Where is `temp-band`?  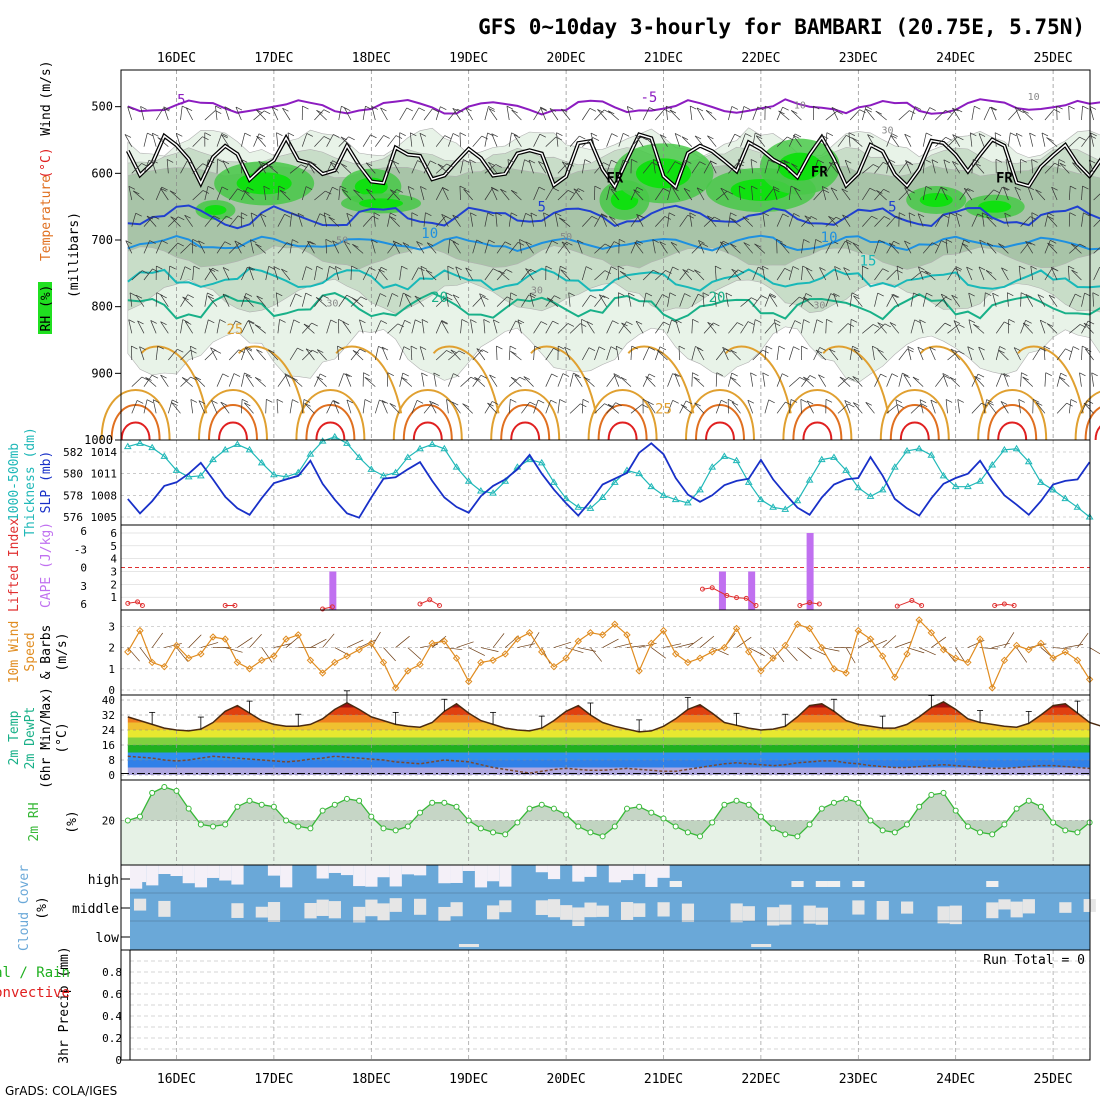
temp-band is located at coordinates (608, 711).